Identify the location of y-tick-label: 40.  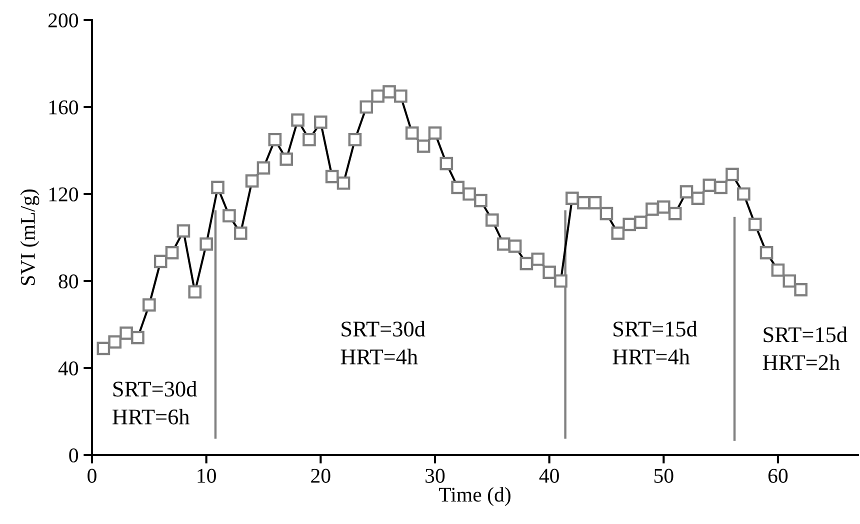
(68, 368).